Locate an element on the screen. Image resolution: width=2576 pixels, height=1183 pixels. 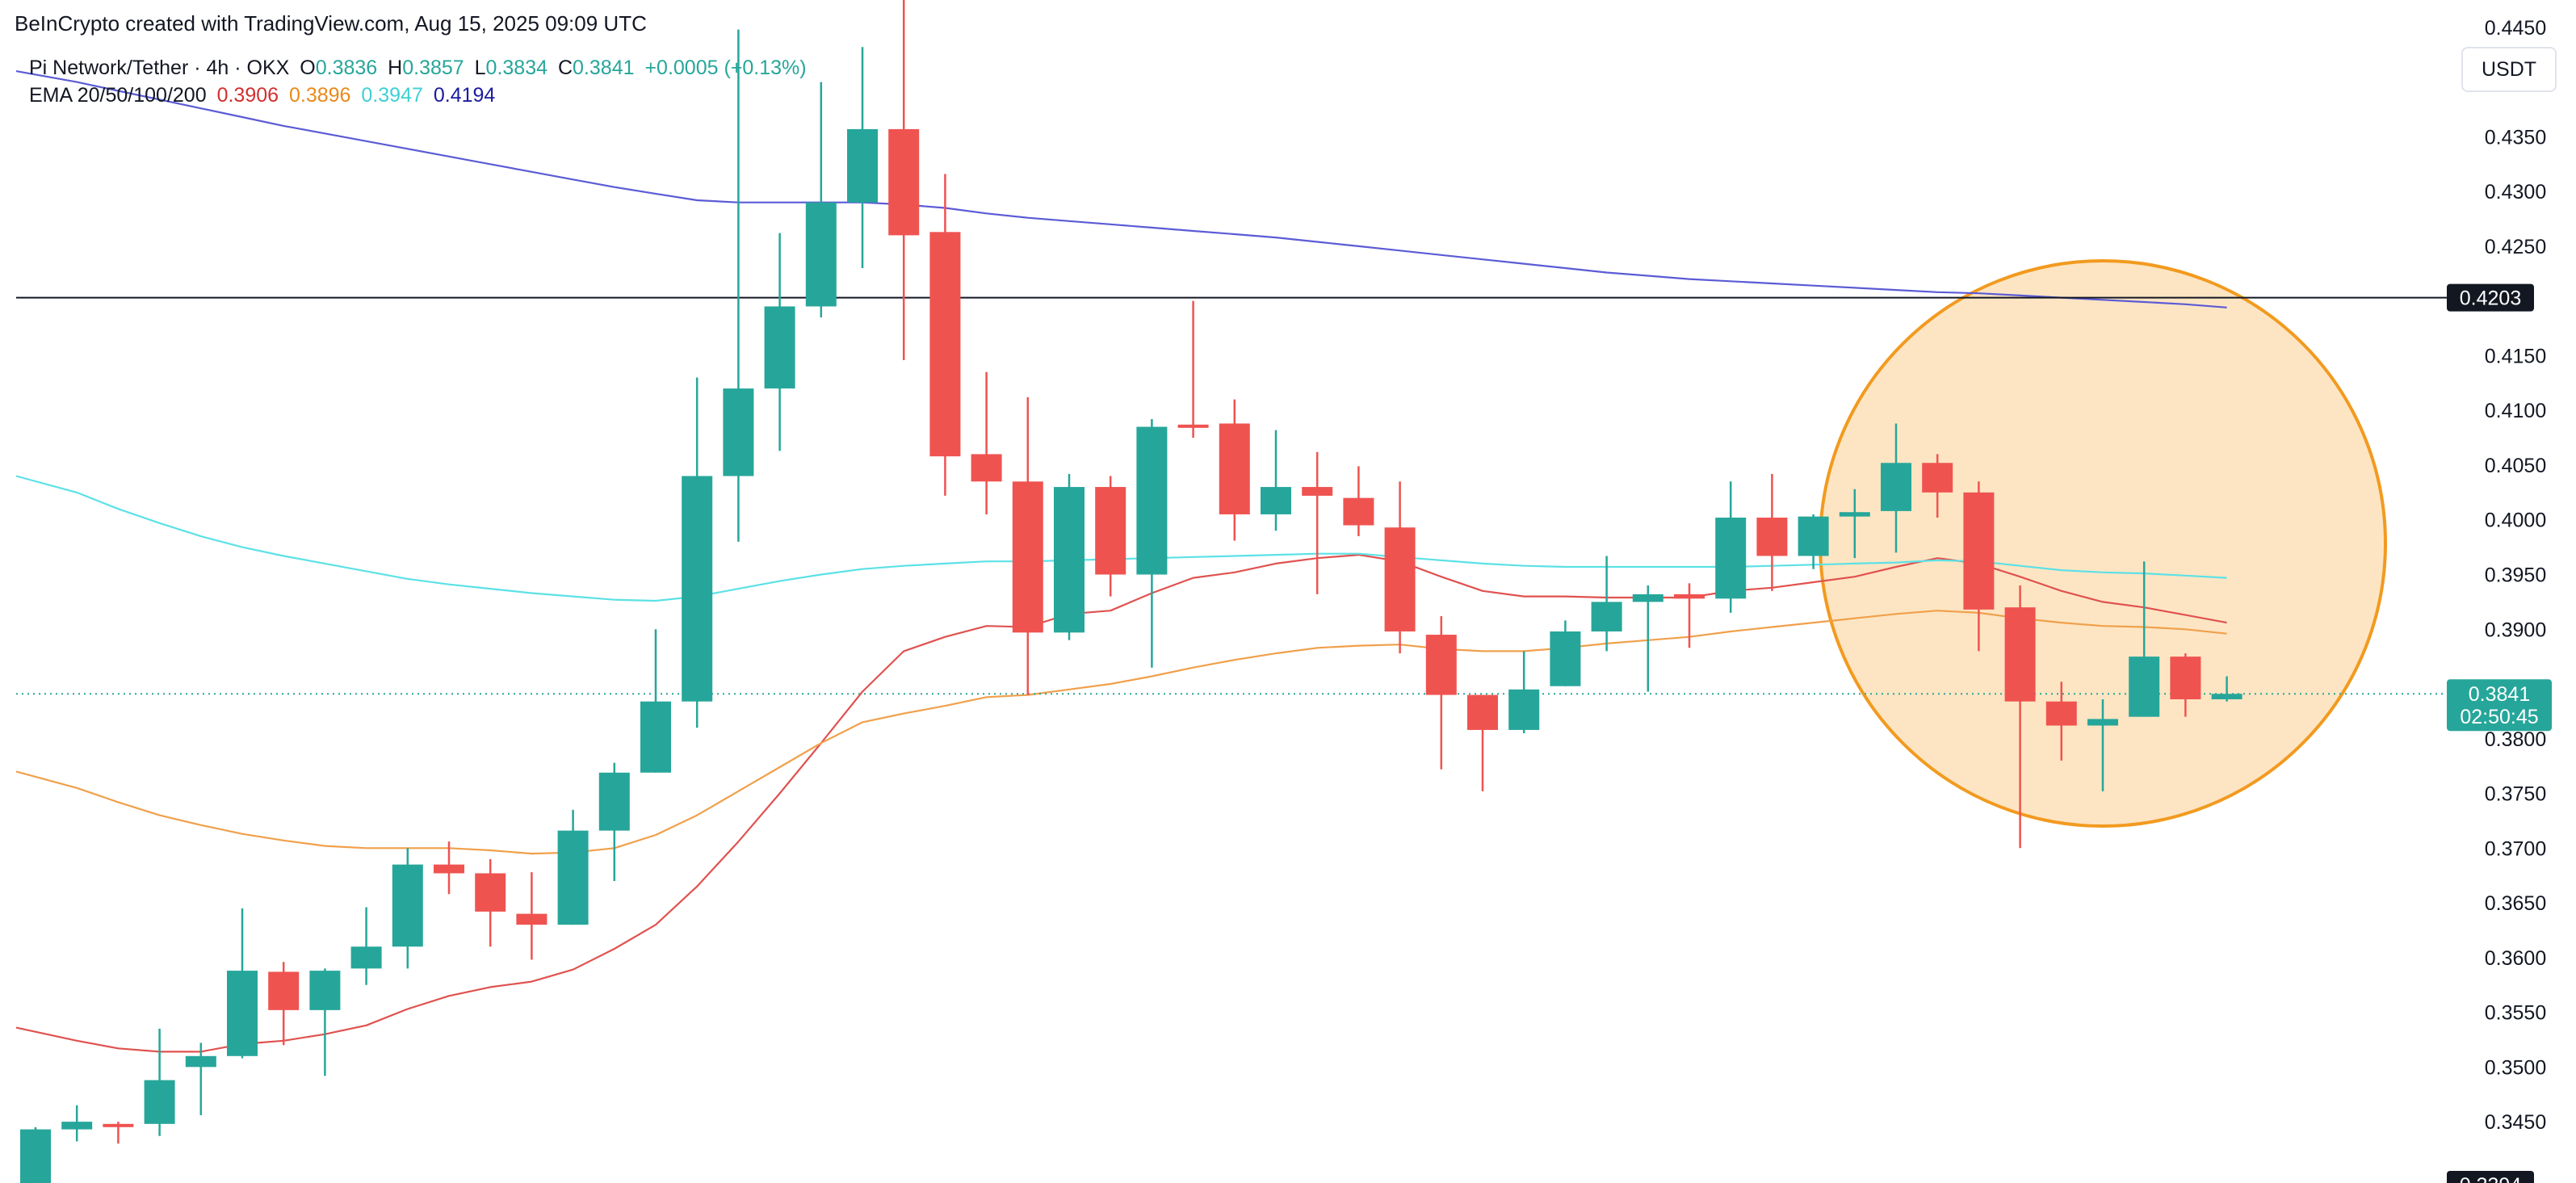
y-tick-label: 0.4250 is located at coordinates (2515, 247).